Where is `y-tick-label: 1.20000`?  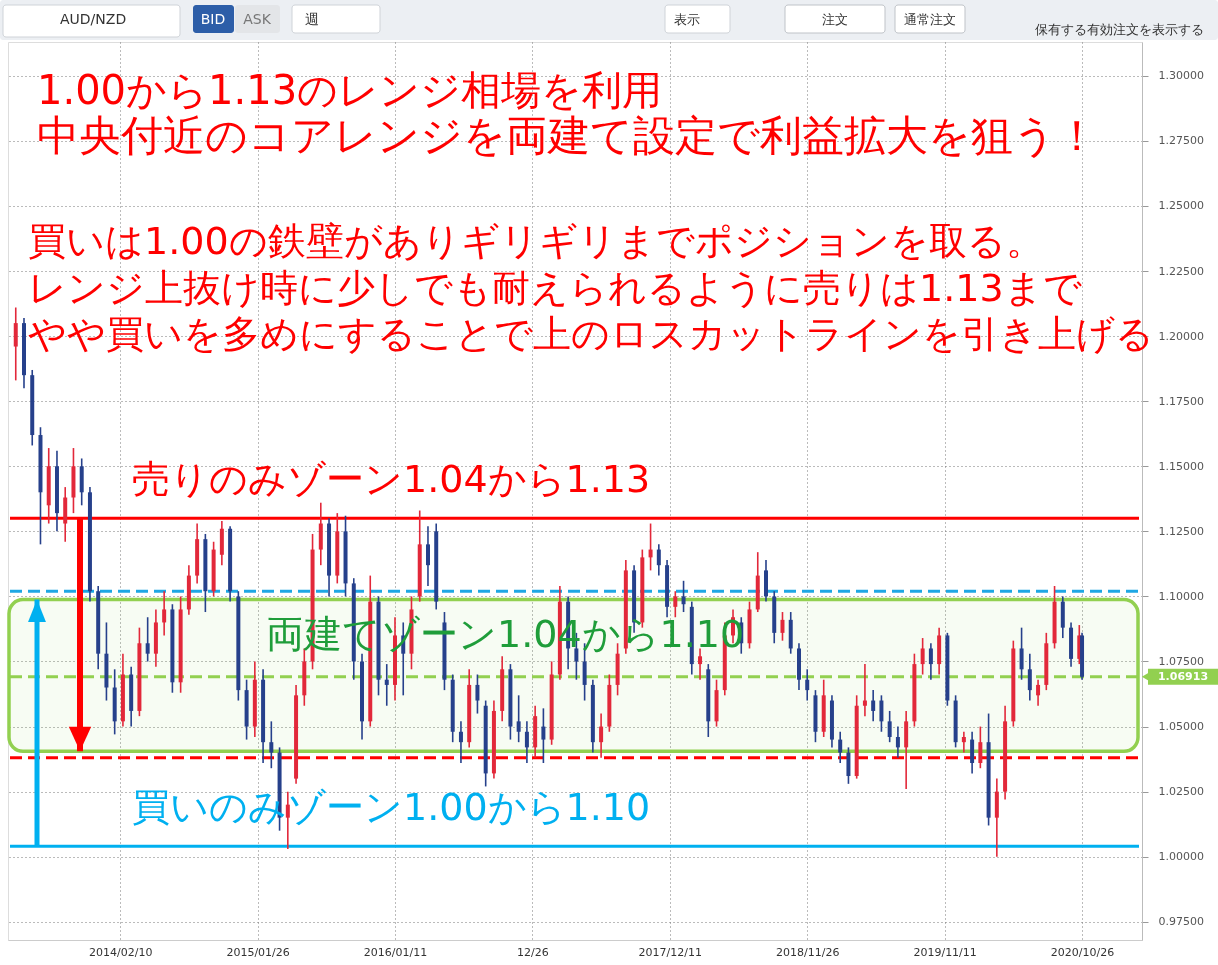
y-tick-label: 1.20000 is located at coordinates (1181, 336).